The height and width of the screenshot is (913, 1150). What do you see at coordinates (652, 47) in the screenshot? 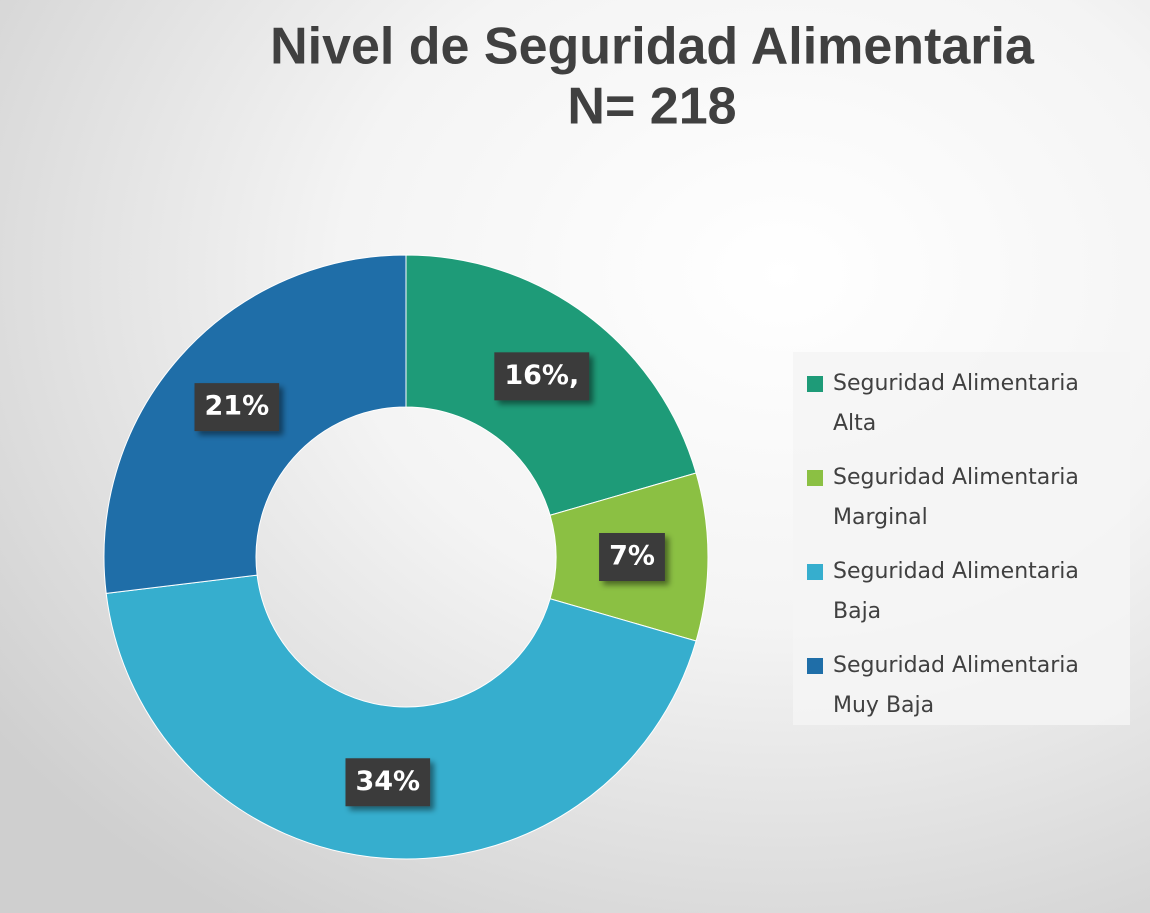
I see `chart-title: Nivel de Seguridad Alimentaria` at bounding box center [652, 47].